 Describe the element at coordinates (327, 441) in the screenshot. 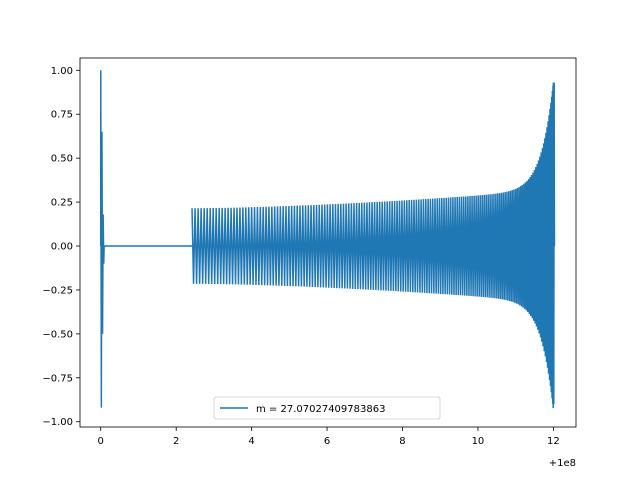

I see `x-tick-label: 6` at that location.